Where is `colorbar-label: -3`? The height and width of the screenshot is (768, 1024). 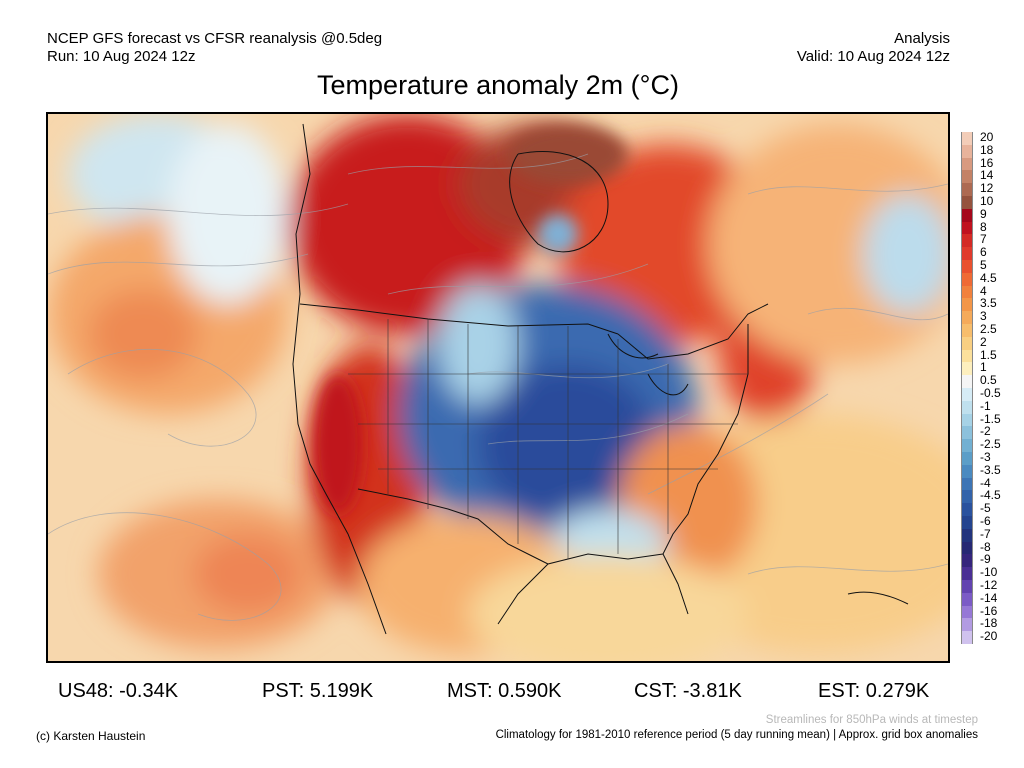 colorbar-label: -3 is located at coordinates (985, 457).